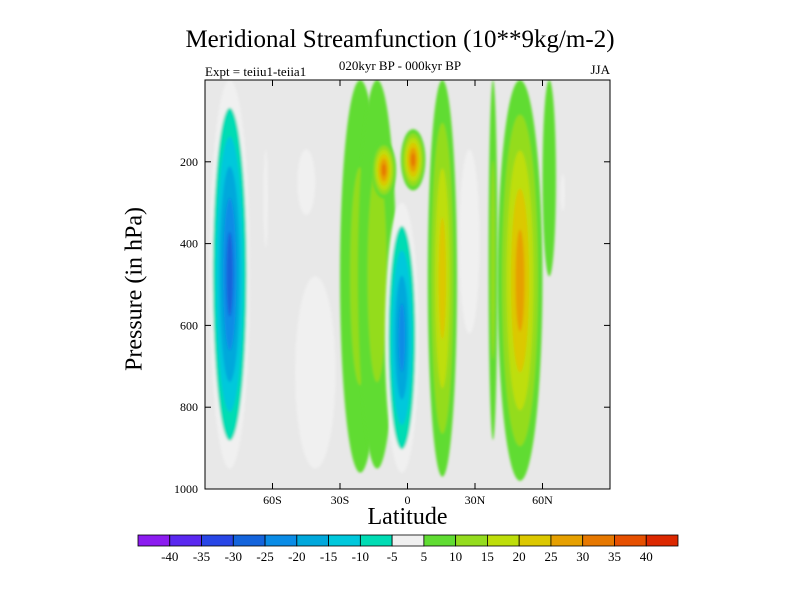  I want to click on colorbar-label: -15, so click(328, 556).